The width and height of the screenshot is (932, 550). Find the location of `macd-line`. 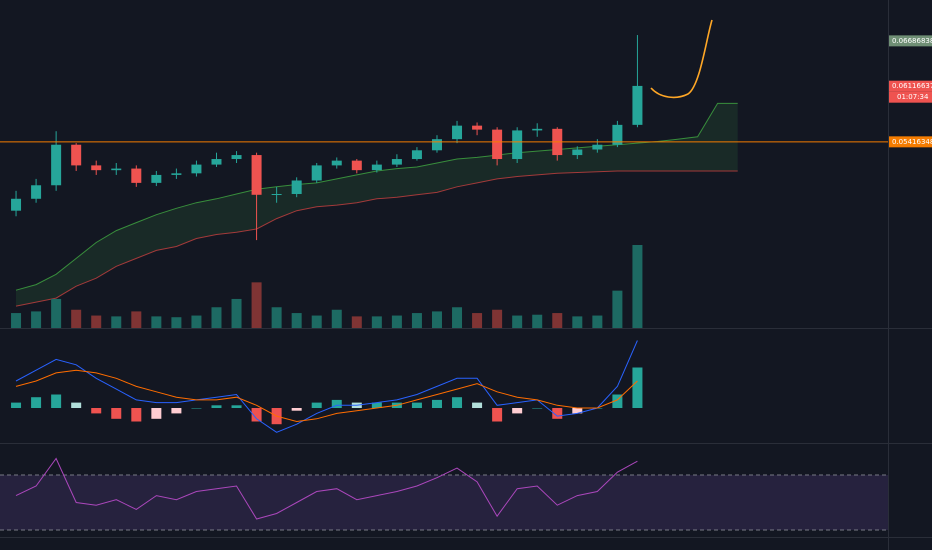

macd-line is located at coordinates (326, 386).